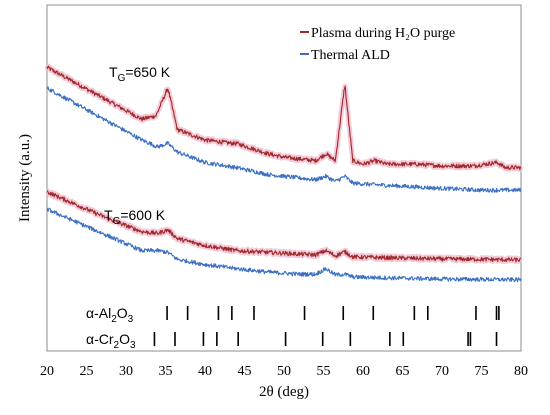 The height and width of the screenshot is (415, 550). Describe the element at coordinates (111, 341) in the screenshot. I see `ref-label-cr2o3: α-Cr2O3` at that location.